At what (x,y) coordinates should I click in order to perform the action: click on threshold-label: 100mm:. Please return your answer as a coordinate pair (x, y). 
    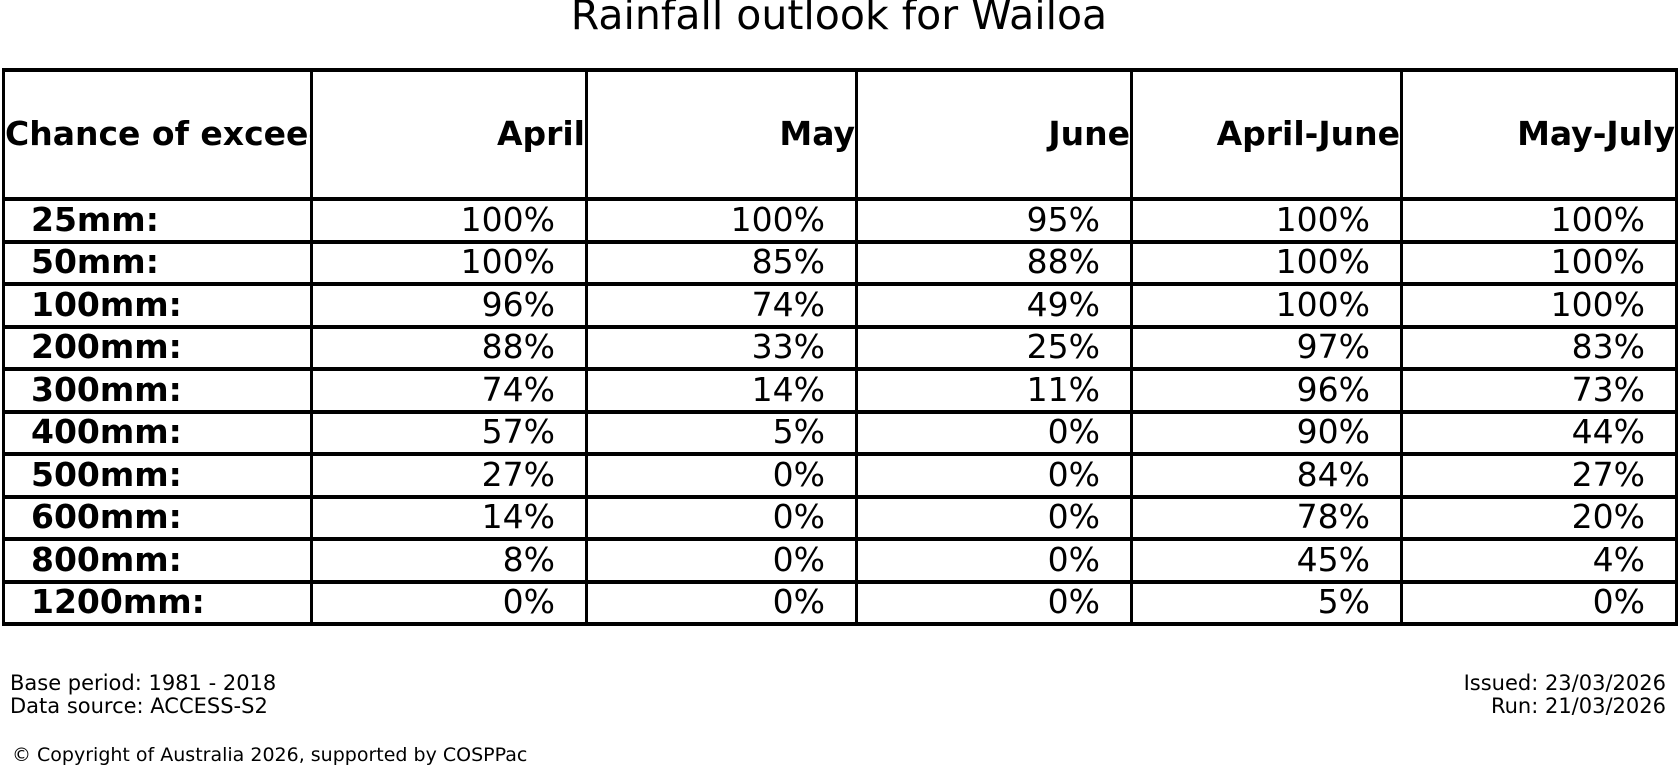
    Looking at the image, I should click on (157, 305).